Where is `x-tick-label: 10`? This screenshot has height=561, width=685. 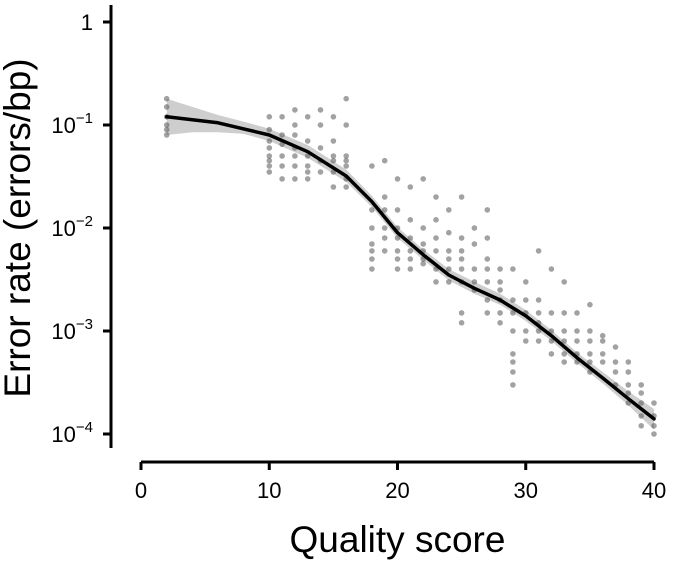 x-tick-label: 10 is located at coordinates (269, 490).